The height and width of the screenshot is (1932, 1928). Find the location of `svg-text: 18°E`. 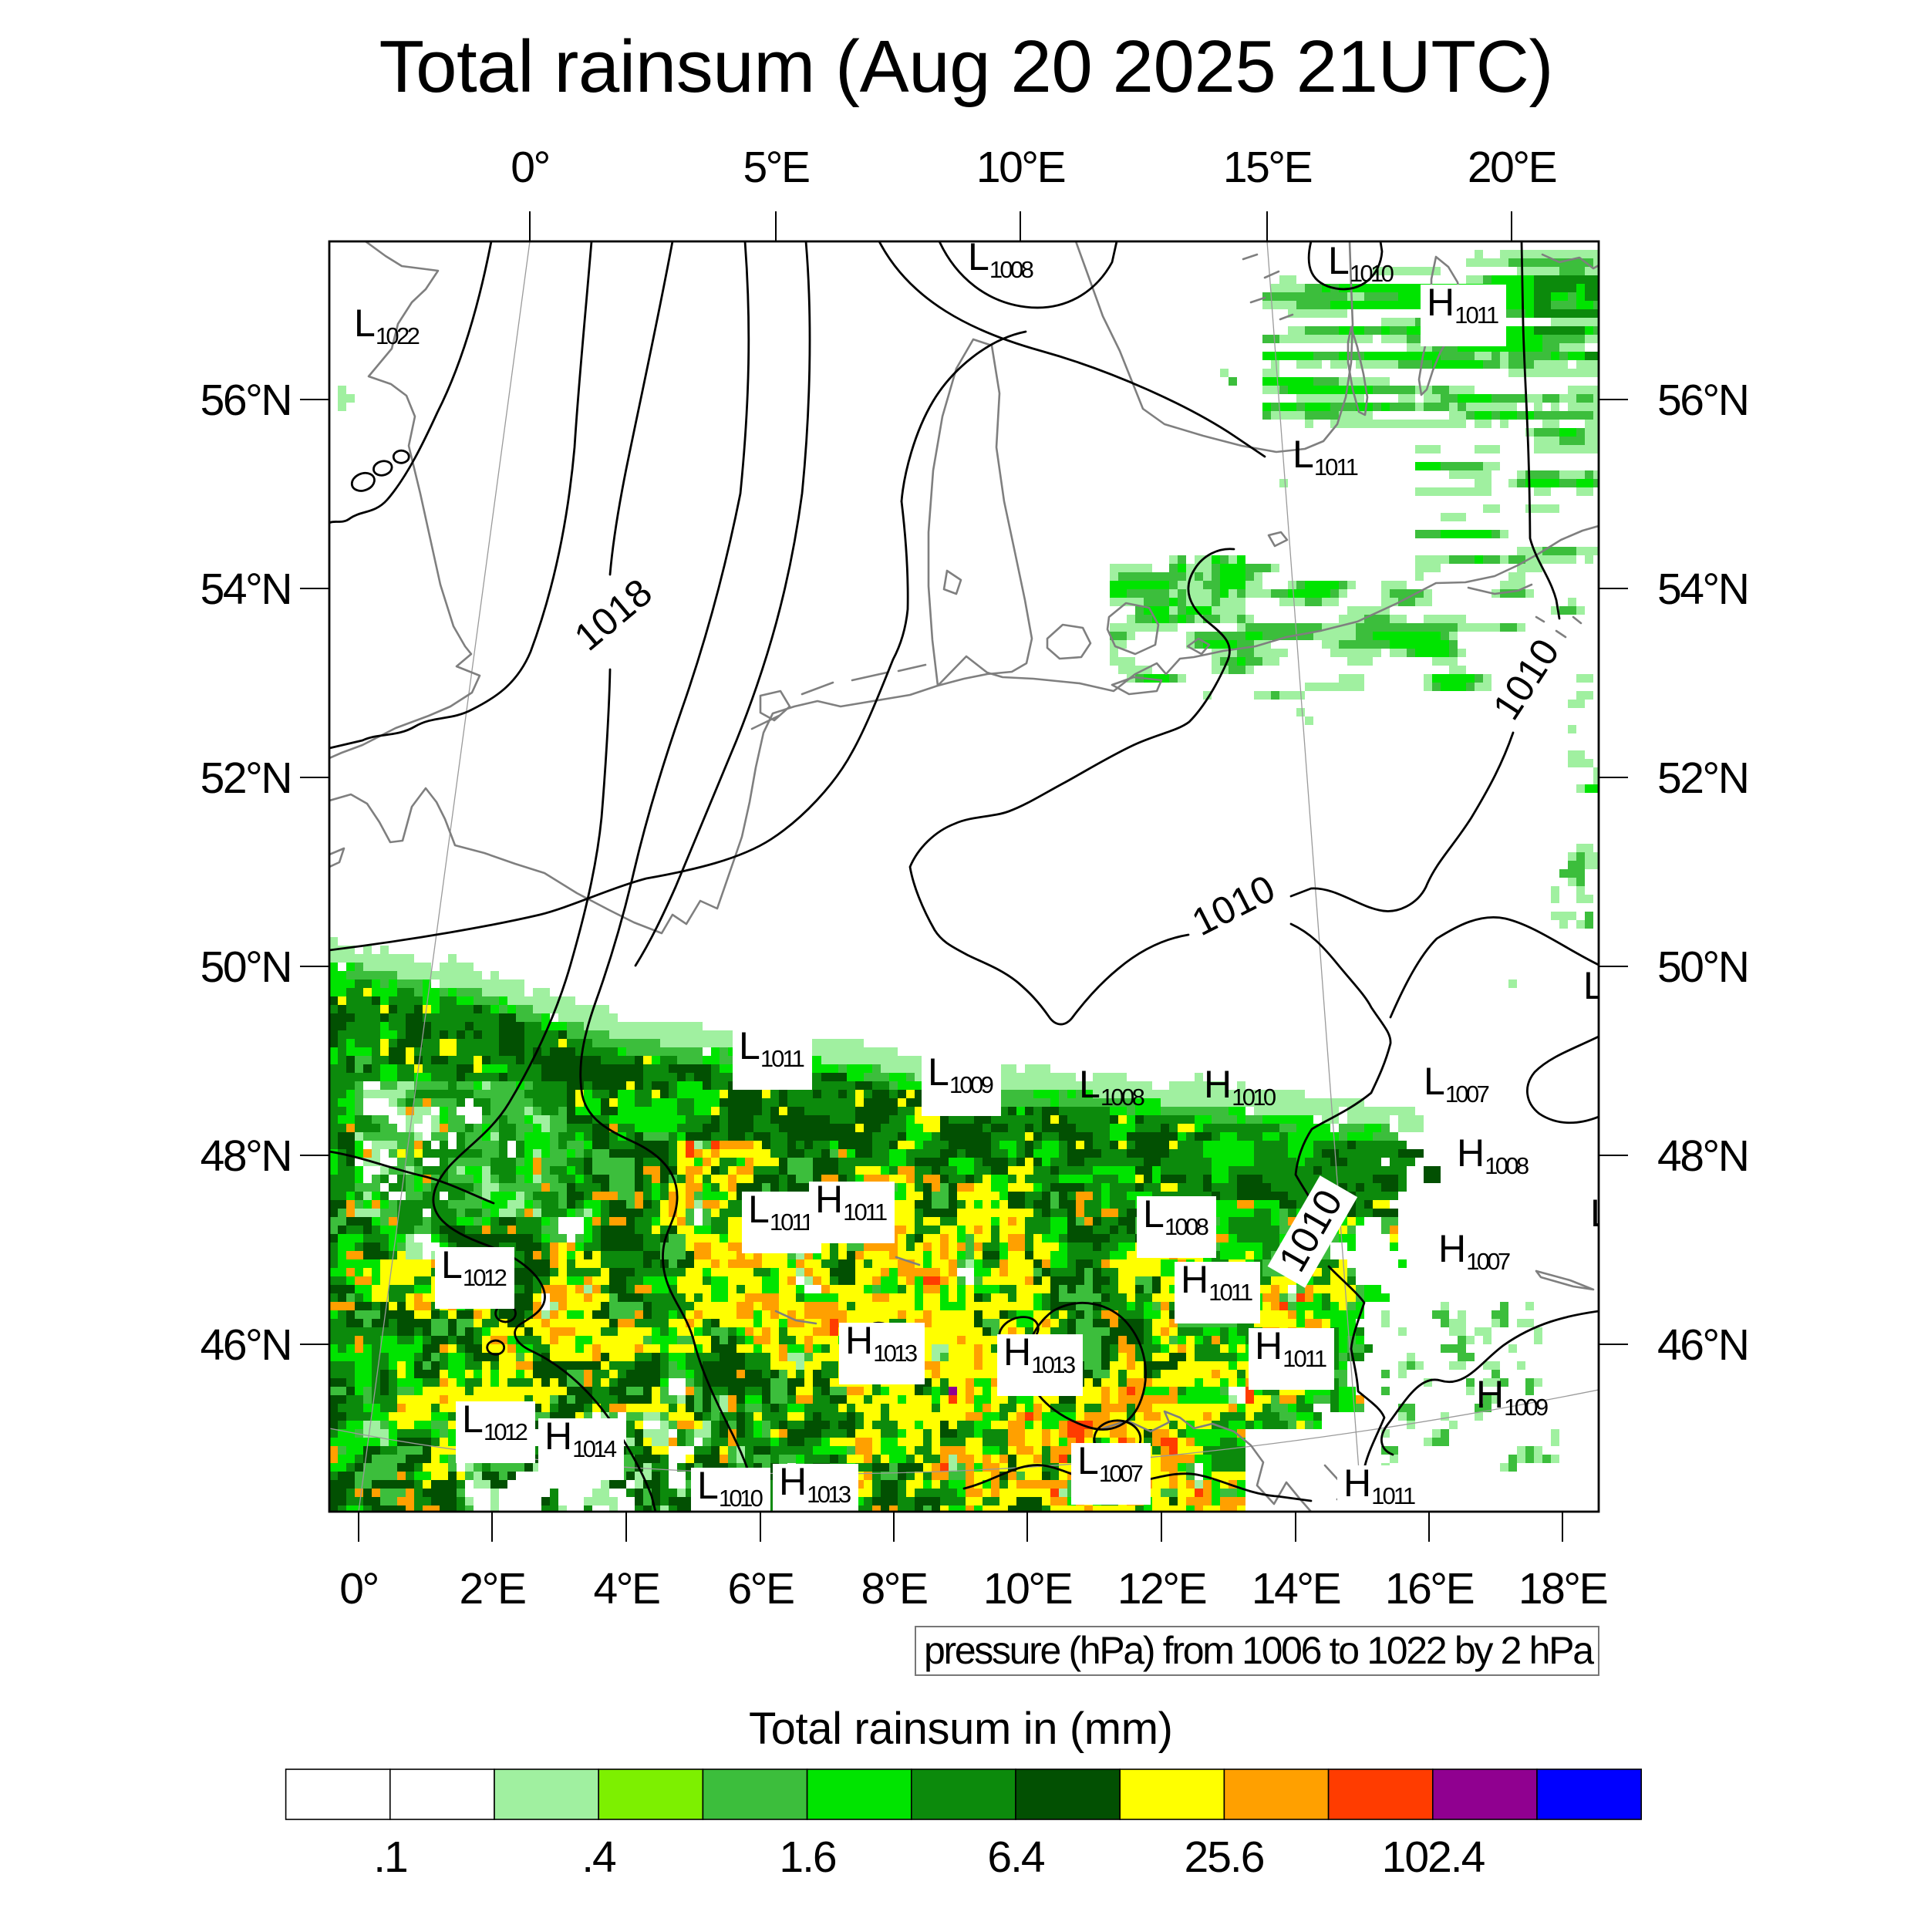

svg-text: 18°E is located at coordinates (1562, 1588).